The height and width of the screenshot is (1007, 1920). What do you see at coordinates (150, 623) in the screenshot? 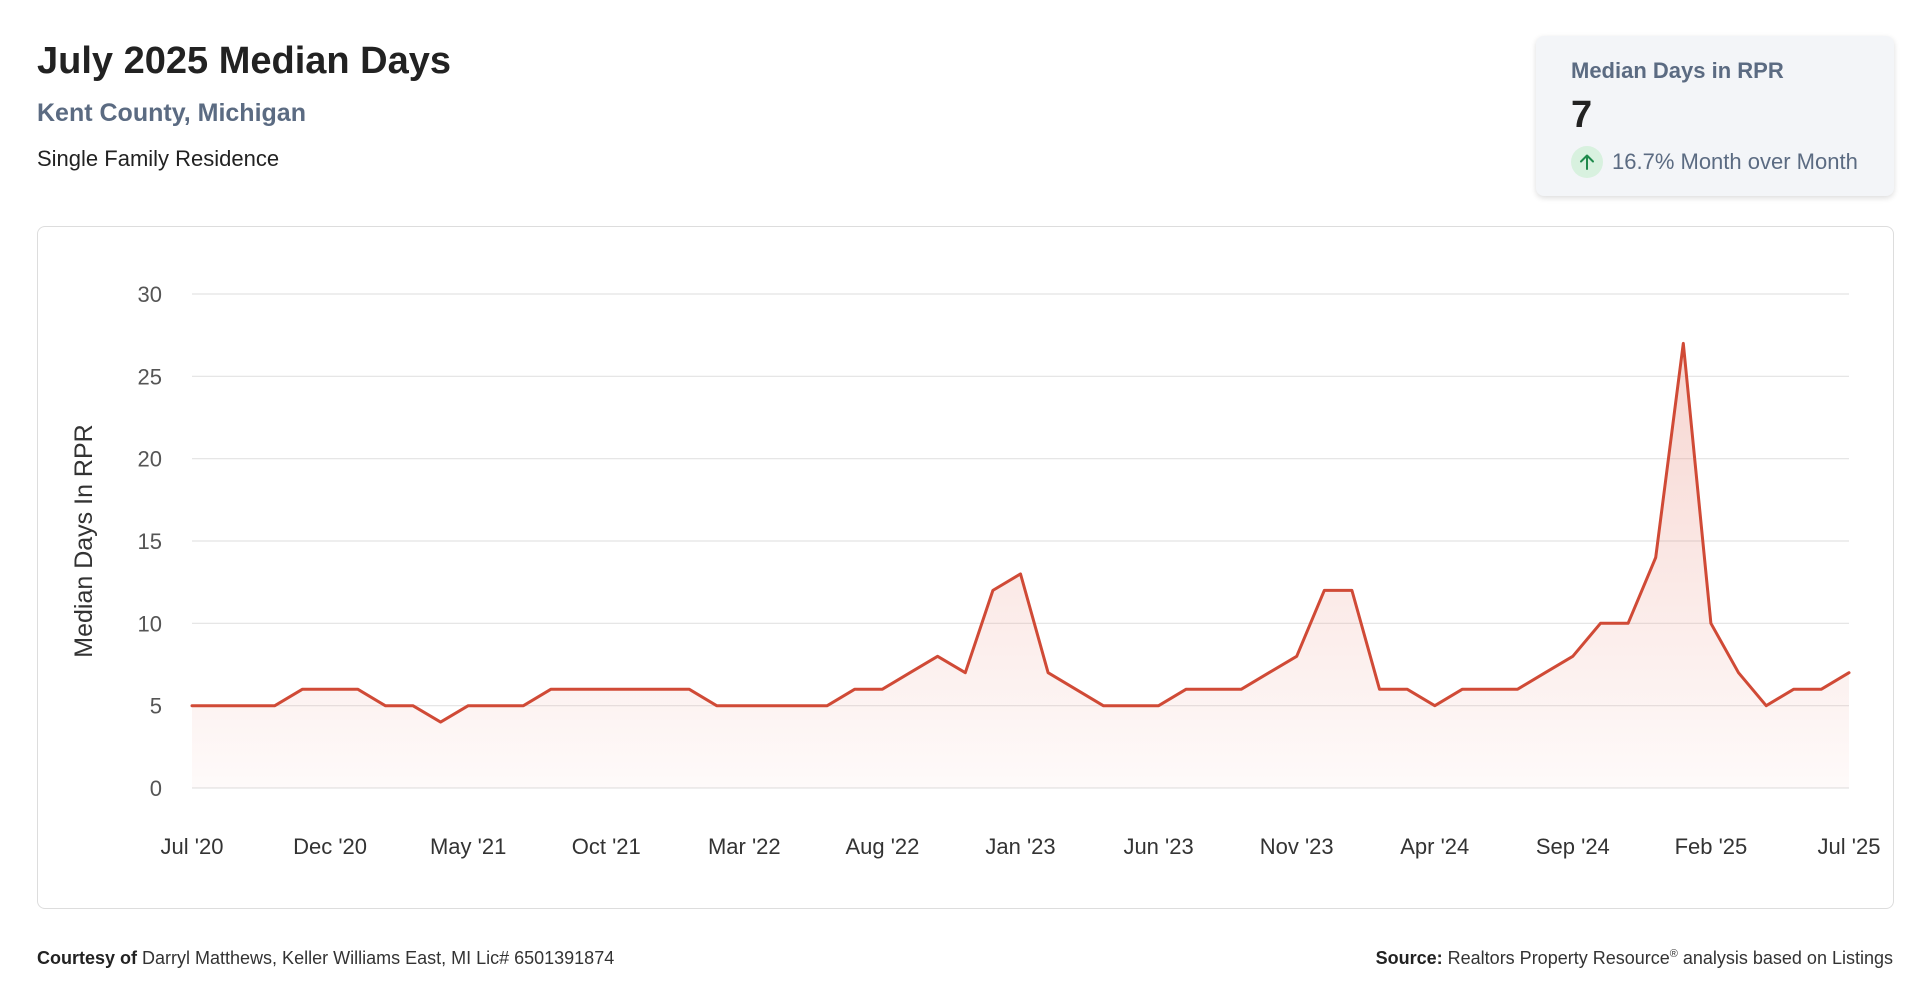
I see `y-tick-label: 10` at bounding box center [150, 623].